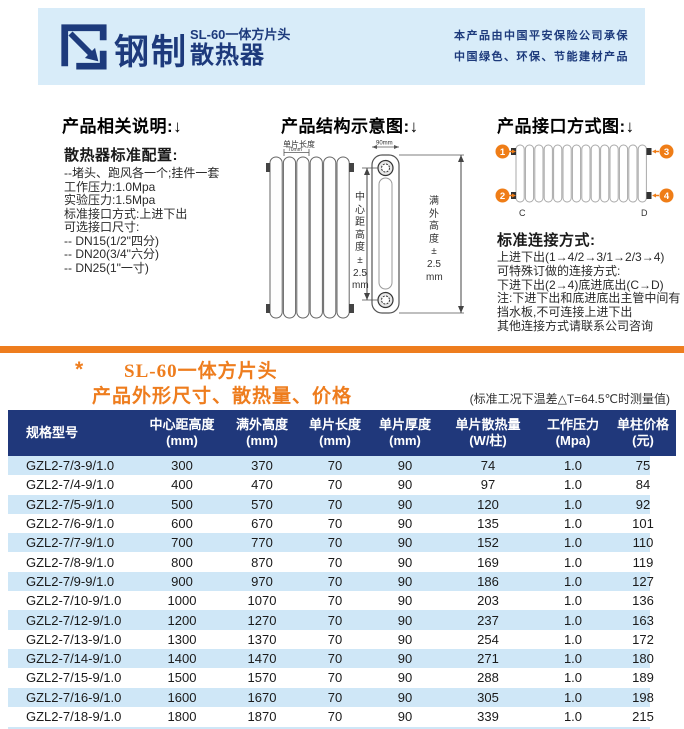 The width and height of the screenshot is (684, 729). Describe the element at coordinates (299, 144) in the screenshot. I see `piece-length-label: 单片长度` at that location.